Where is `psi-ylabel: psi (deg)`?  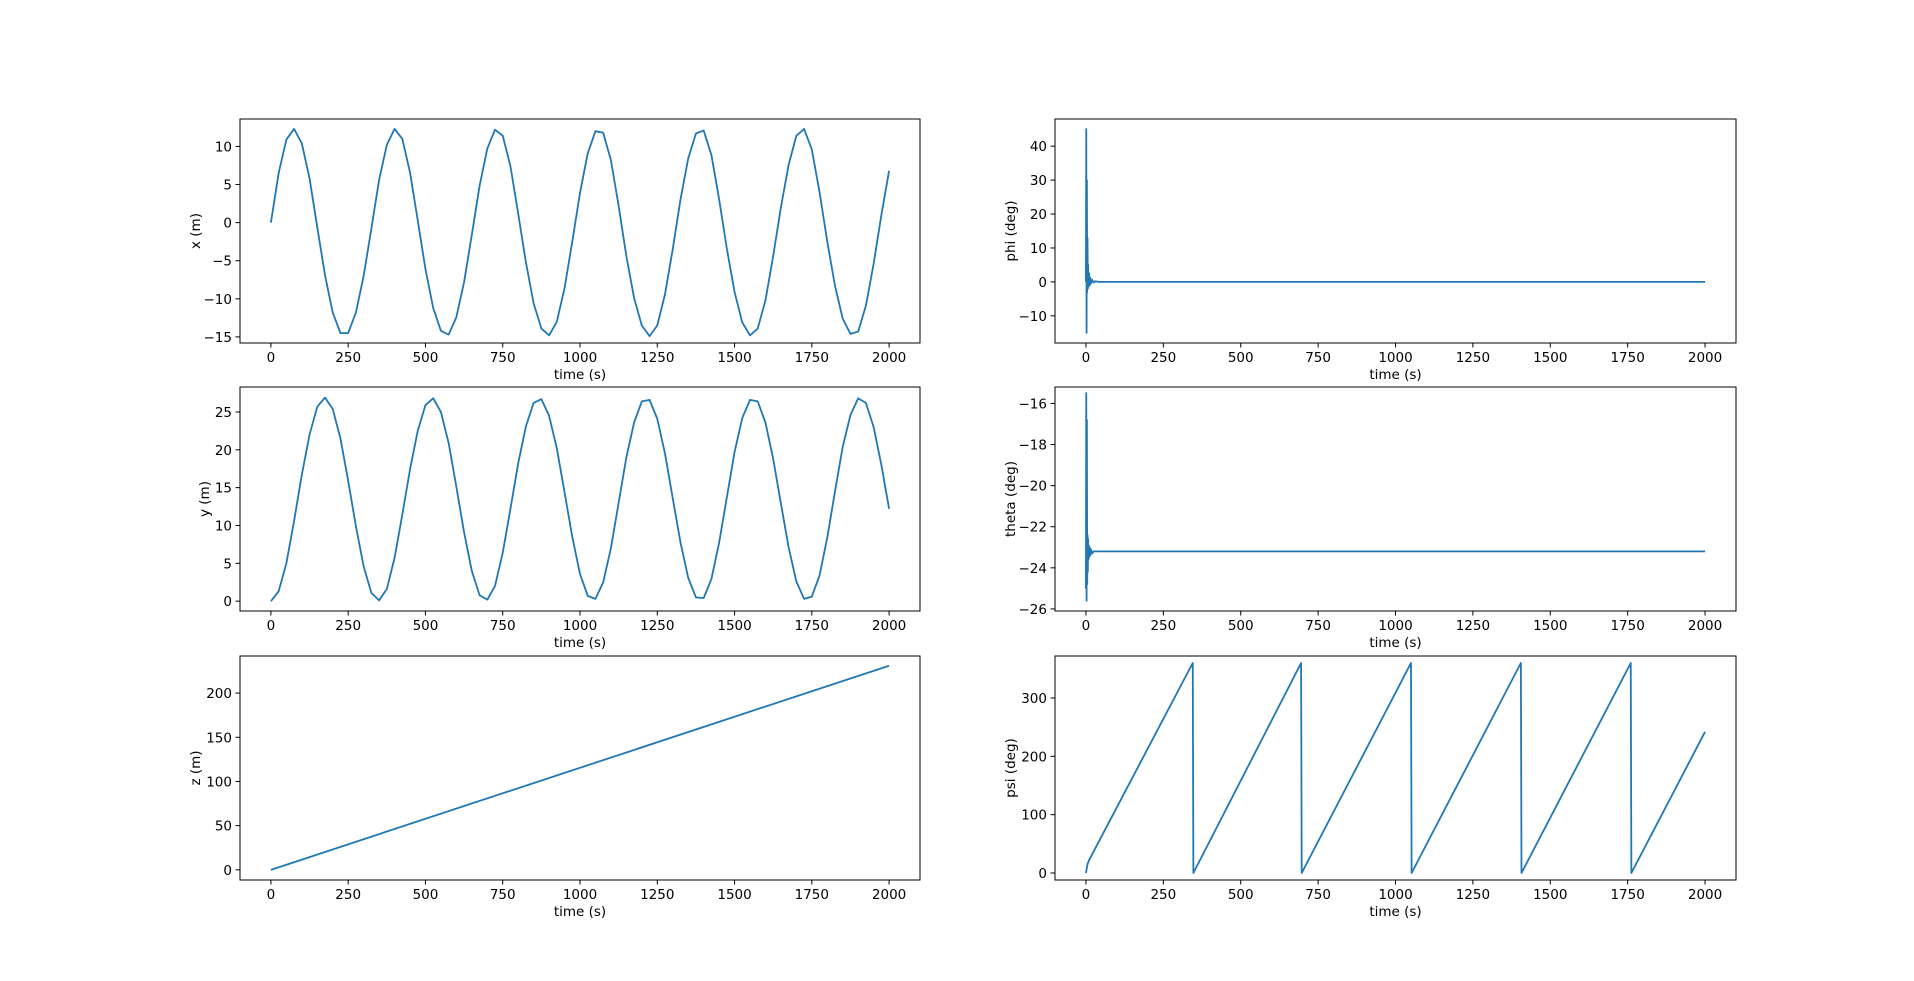
psi-ylabel: psi (deg) is located at coordinates (1011, 768).